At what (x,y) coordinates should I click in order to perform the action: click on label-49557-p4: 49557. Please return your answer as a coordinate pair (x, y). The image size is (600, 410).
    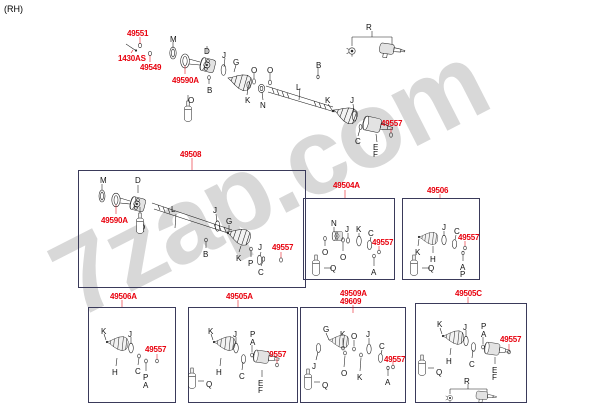
    Looking at the image, I should click on (156, 349).